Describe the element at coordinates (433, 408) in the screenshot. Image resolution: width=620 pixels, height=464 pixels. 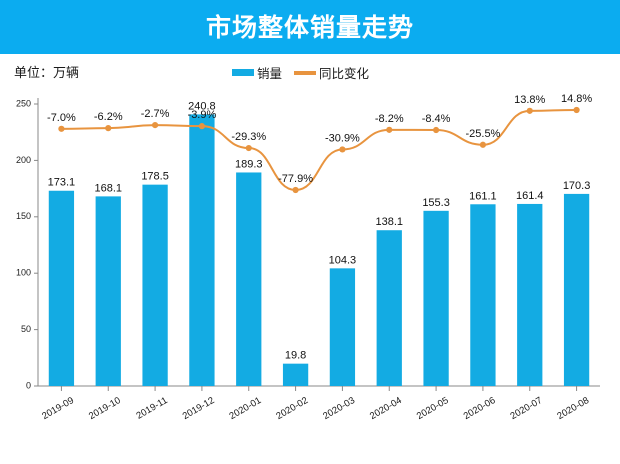
I see `x-axis-tick-label: 2020-05` at that location.